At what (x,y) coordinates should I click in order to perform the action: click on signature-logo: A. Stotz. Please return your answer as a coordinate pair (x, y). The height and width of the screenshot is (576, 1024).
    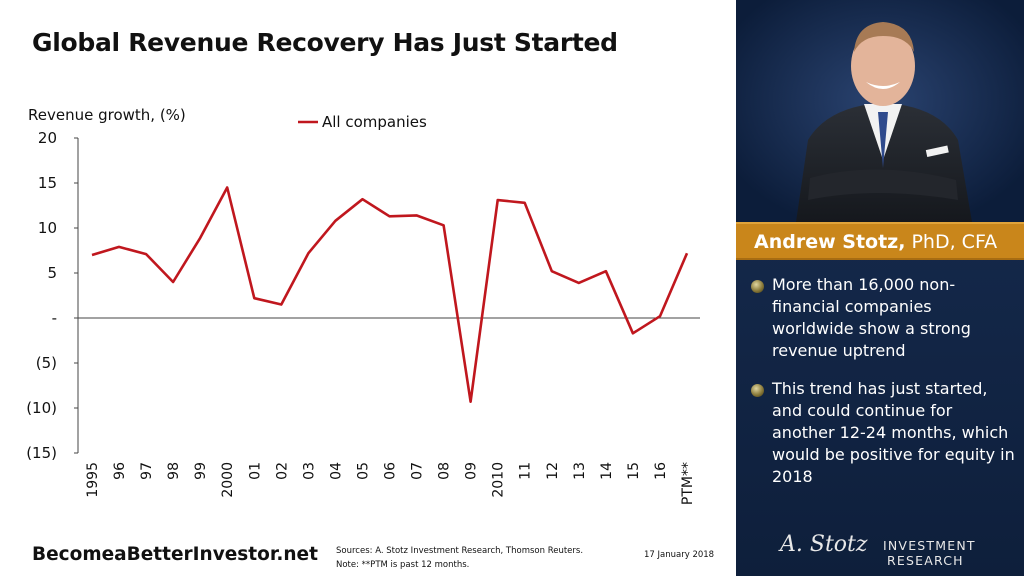
    Looking at the image, I should click on (824, 544).